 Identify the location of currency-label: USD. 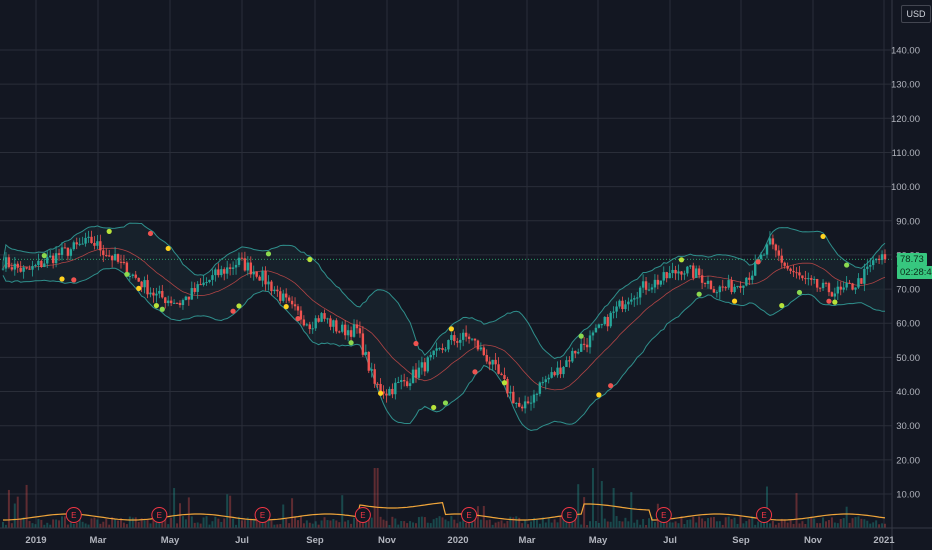
(916, 14).